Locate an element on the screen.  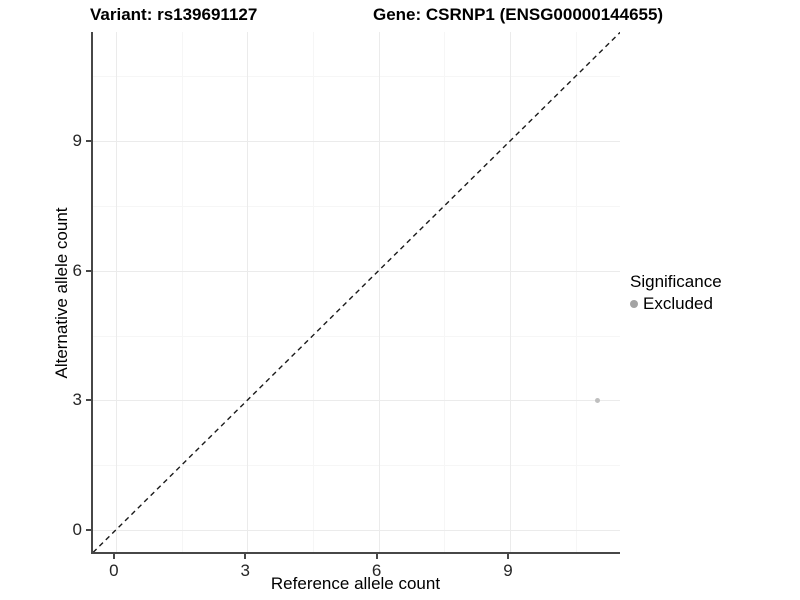
legend-item-label: Excluded is located at coordinates (678, 303).